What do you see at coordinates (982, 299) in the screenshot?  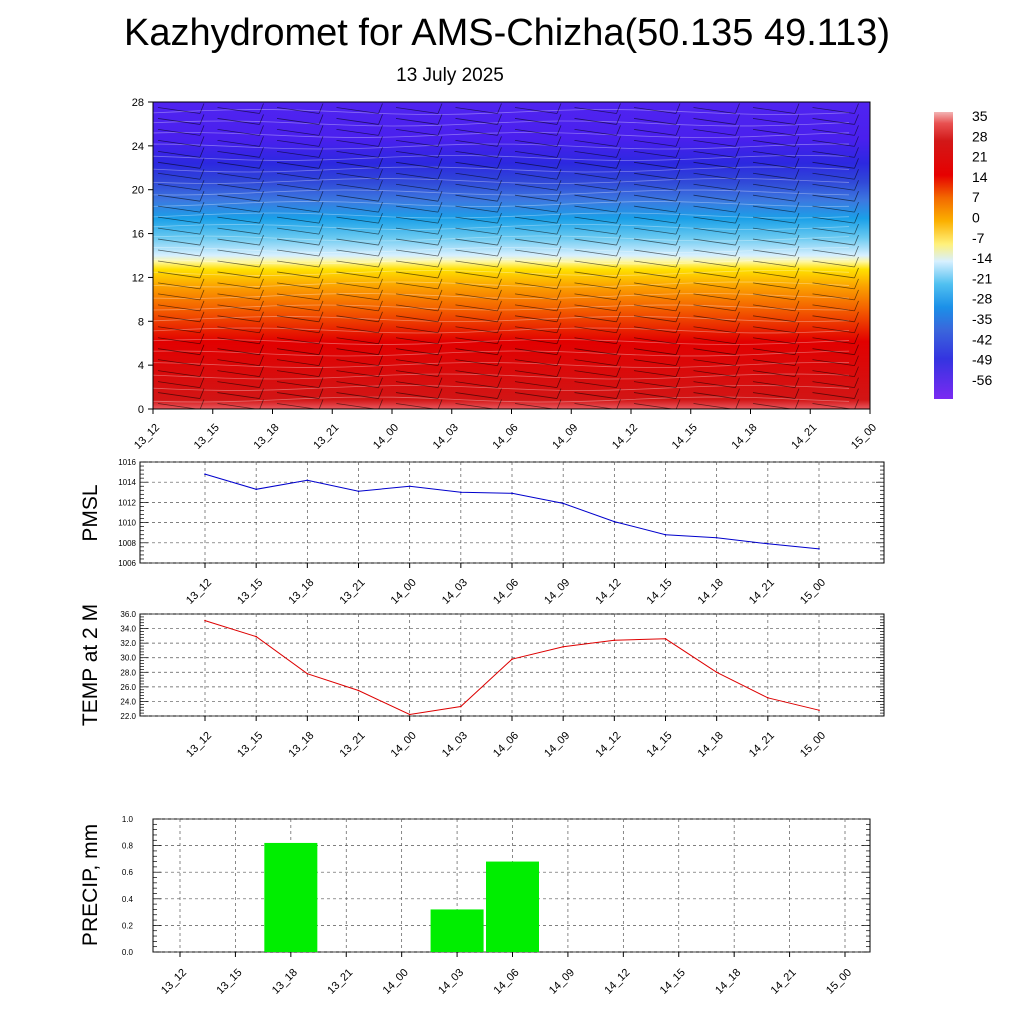 I see `colorbar-label: -28` at bounding box center [982, 299].